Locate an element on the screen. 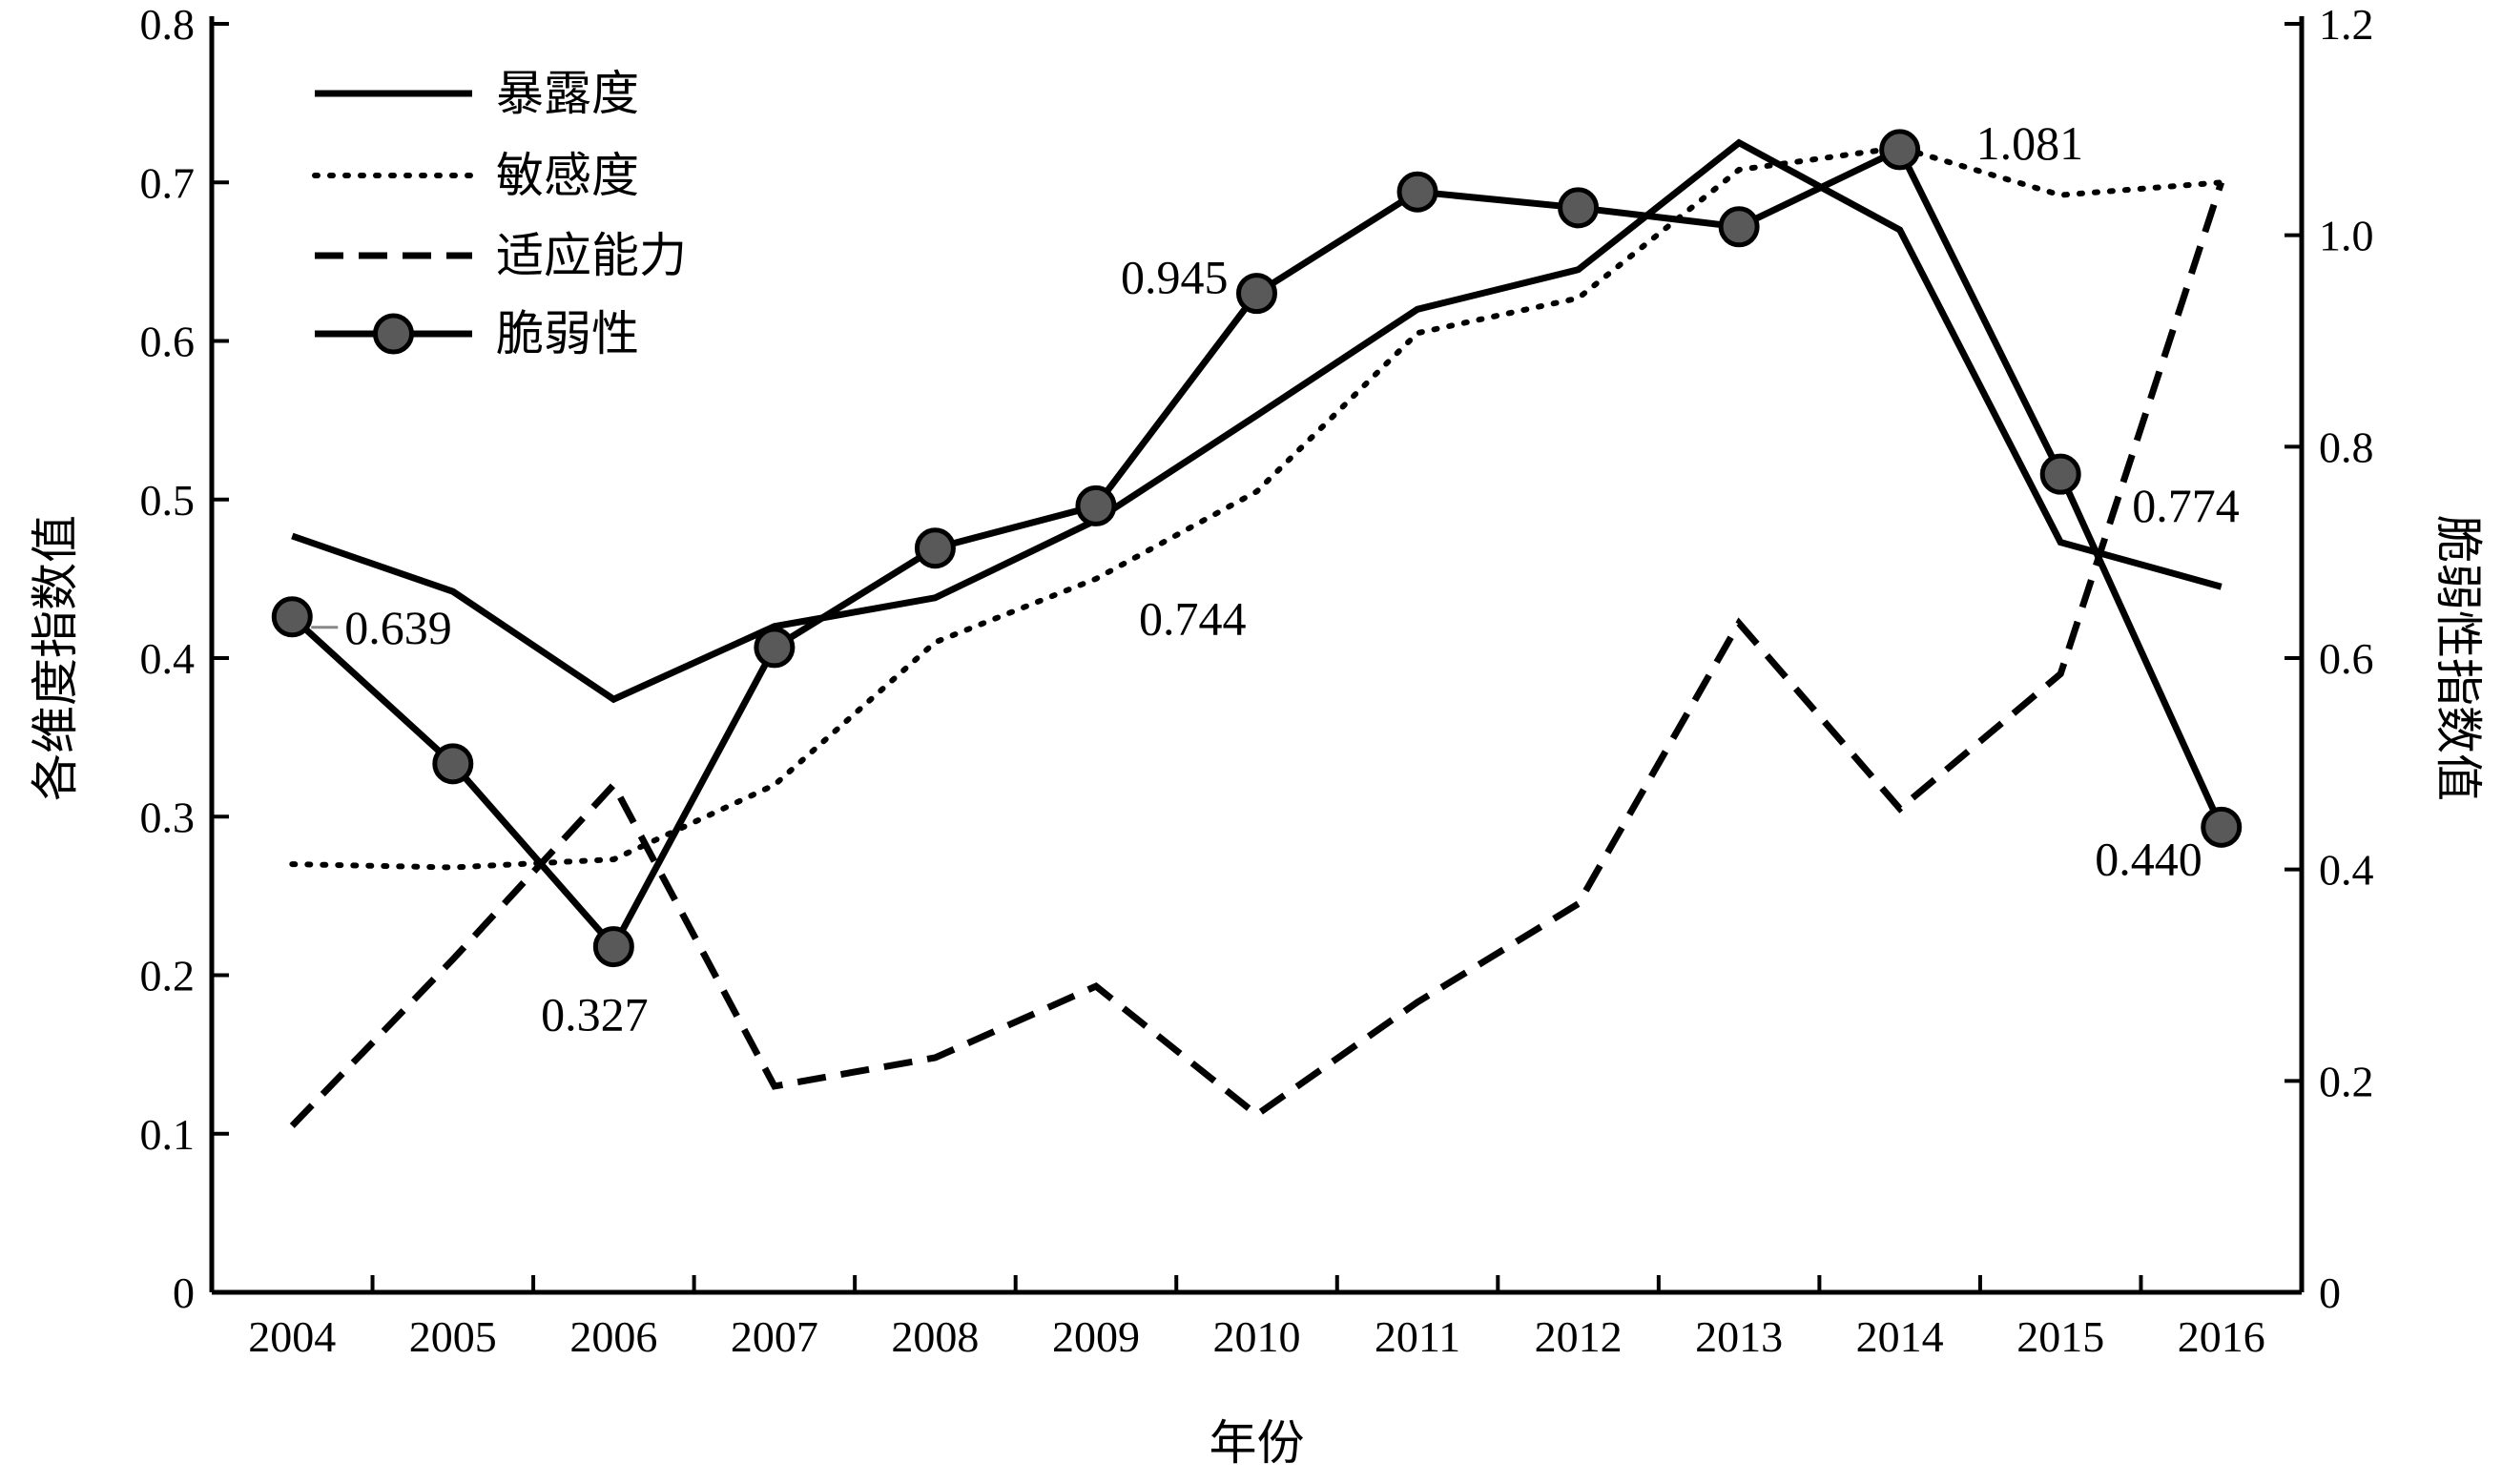  y-right-tick-label: 0.4 is located at coordinates (2347, 870).